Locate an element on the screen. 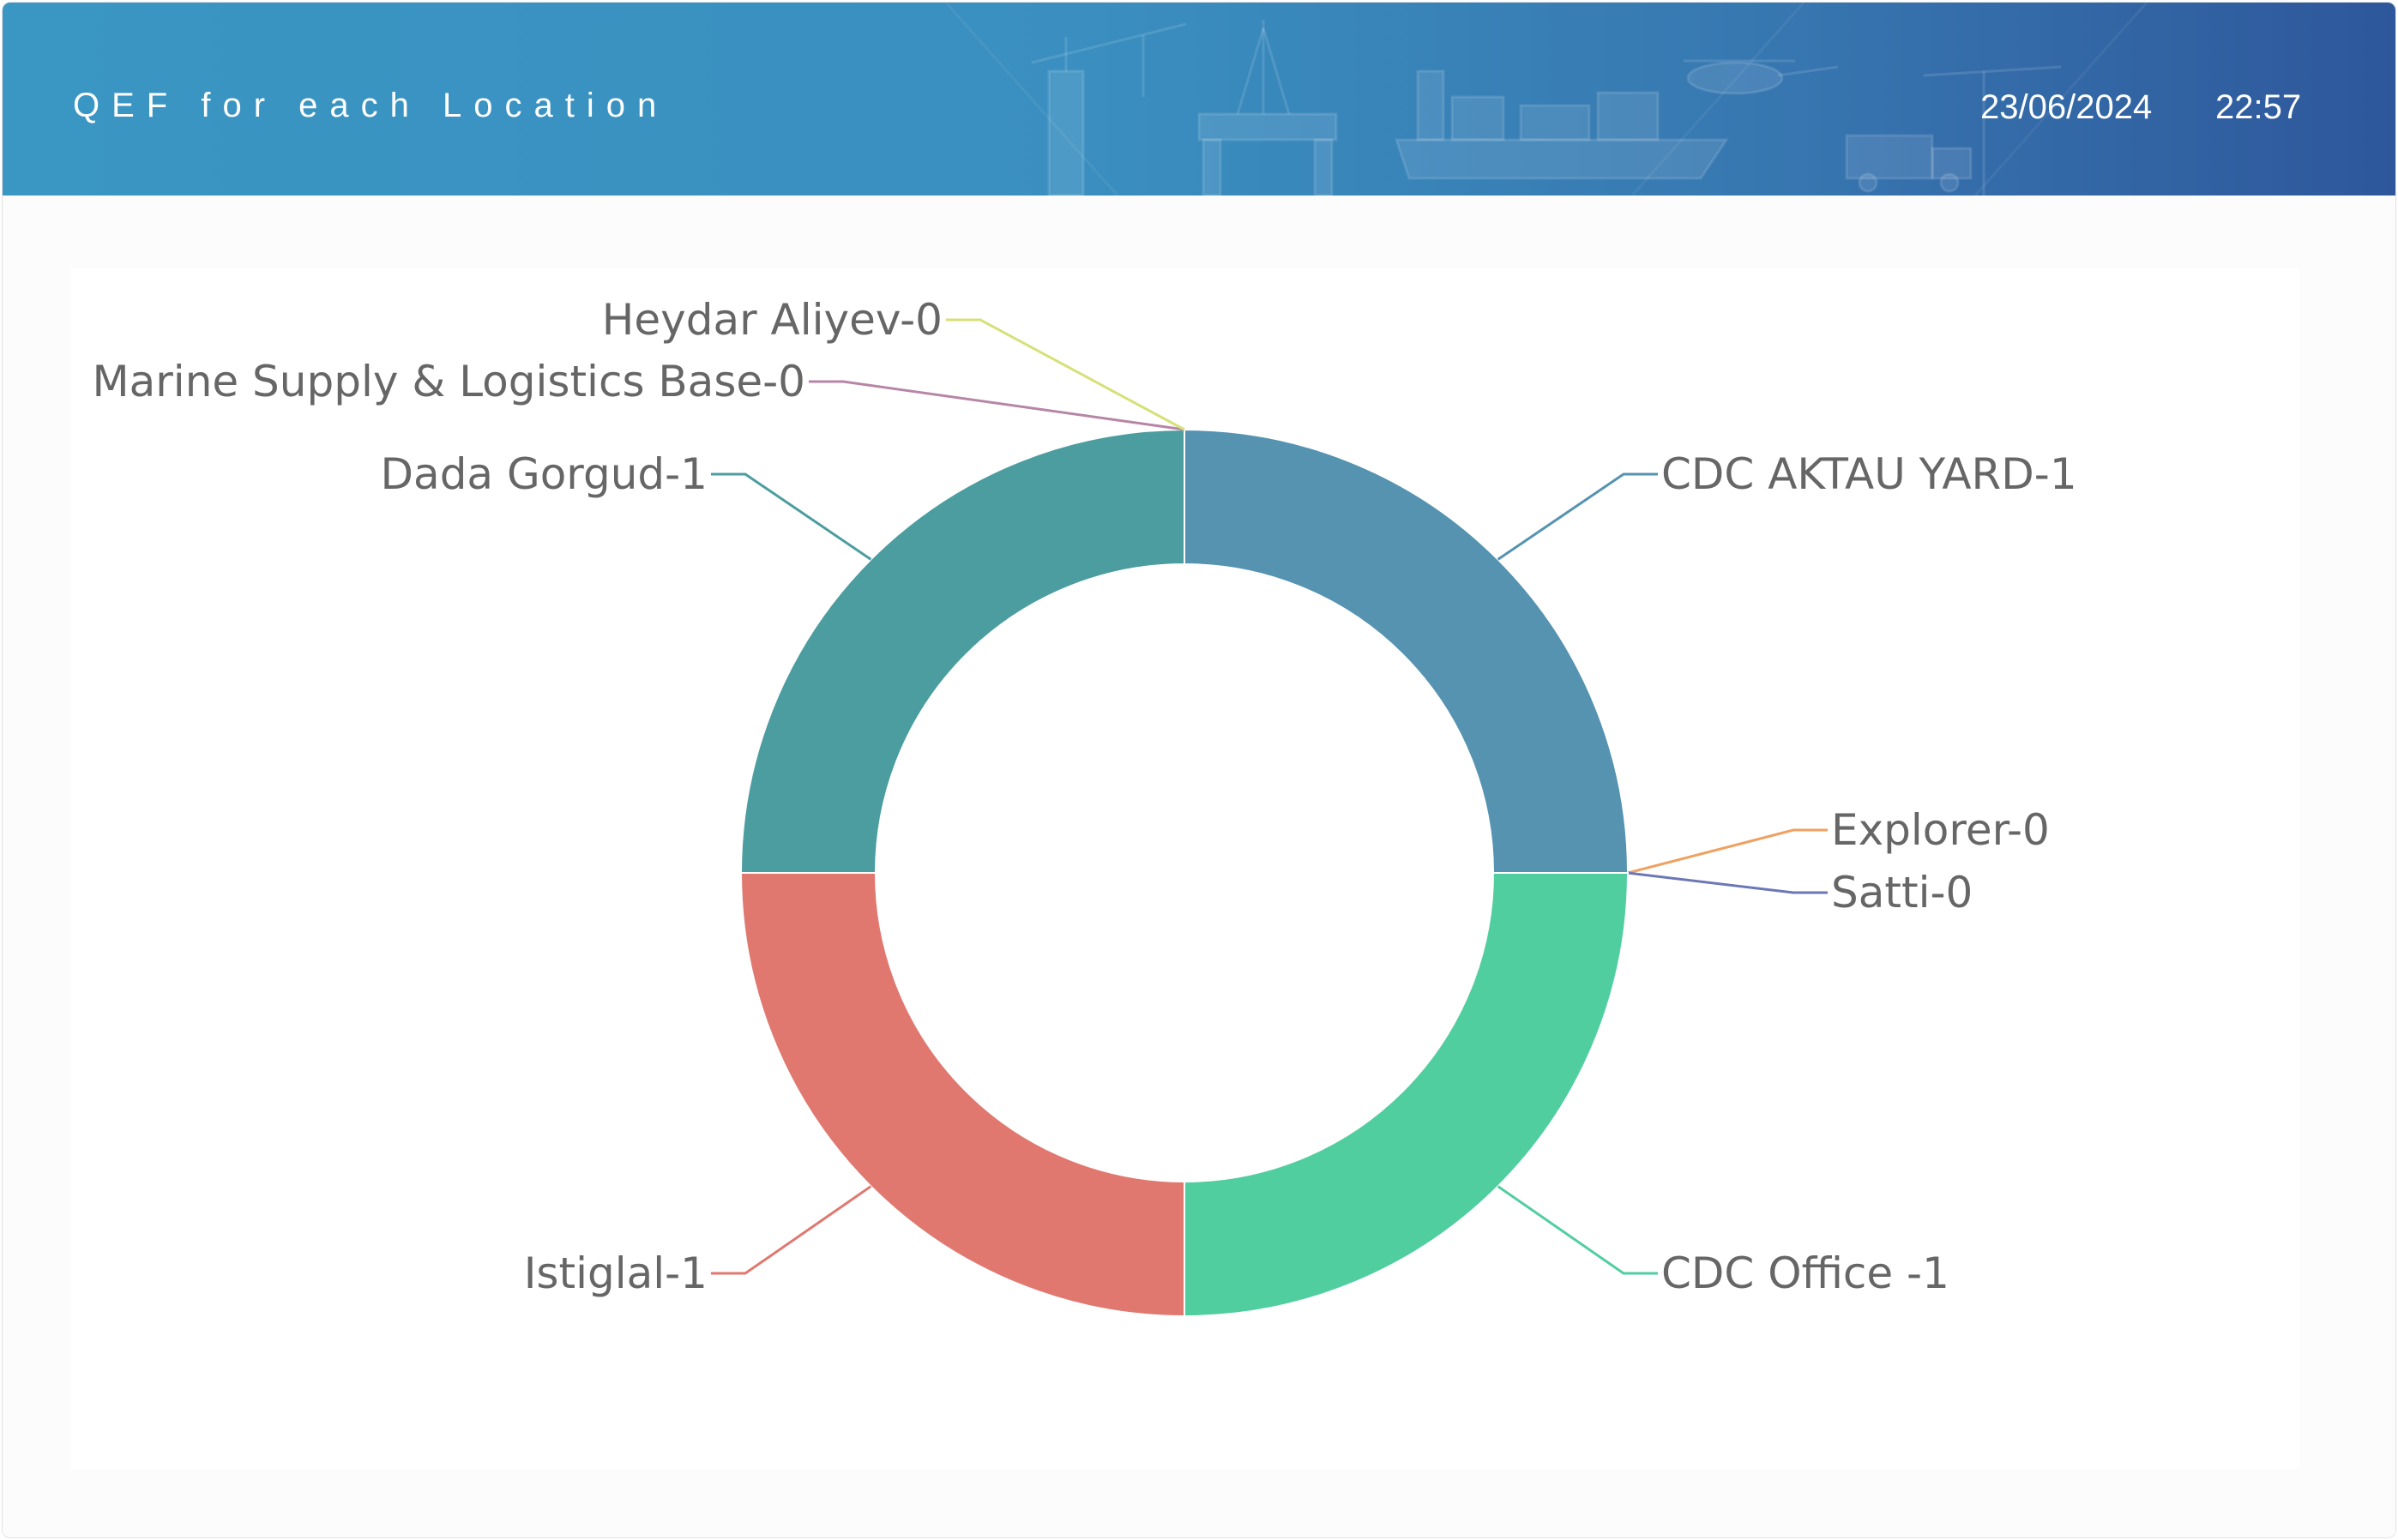 The width and height of the screenshot is (2398, 1540). current-date: 23/06/2024 is located at coordinates (2067, 107).